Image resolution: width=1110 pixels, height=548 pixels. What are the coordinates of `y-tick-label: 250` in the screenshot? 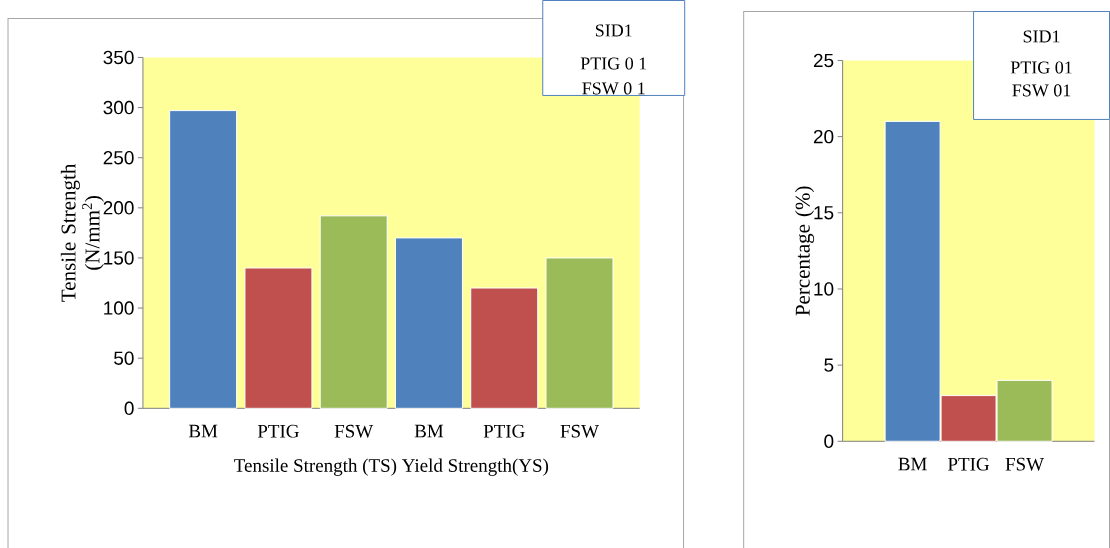 It's located at (118, 157).